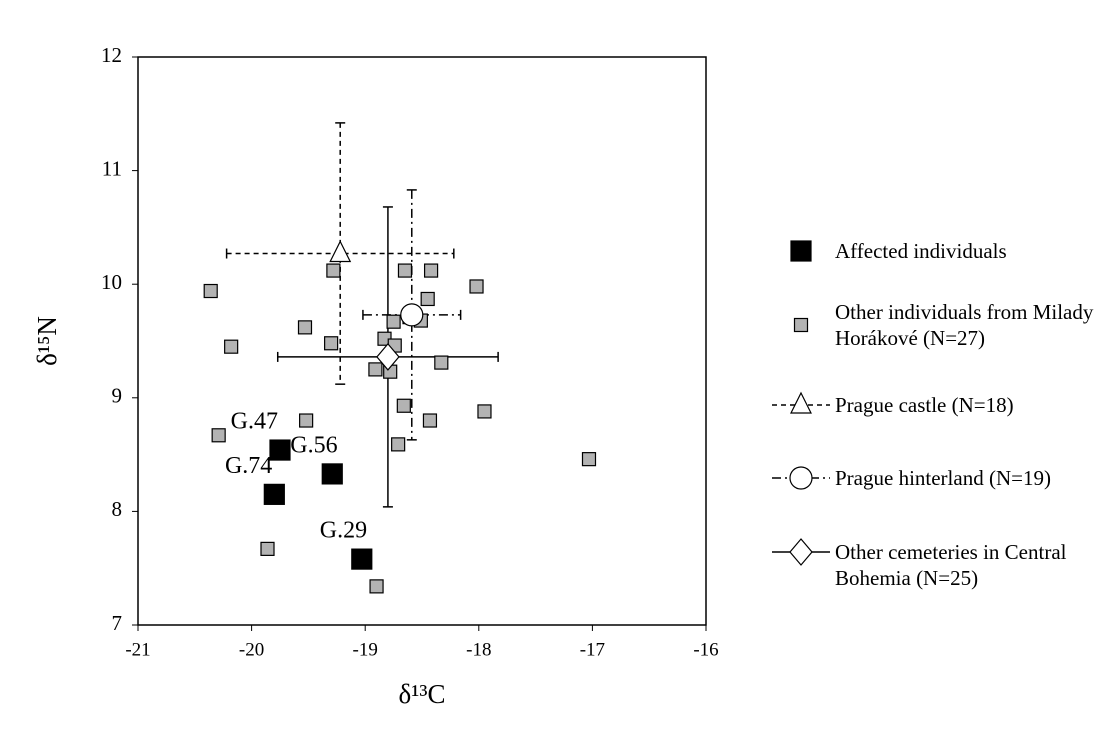  Describe the element at coordinates (251, 649) in the screenshot. I see `x-tick-label: -20` at that location.